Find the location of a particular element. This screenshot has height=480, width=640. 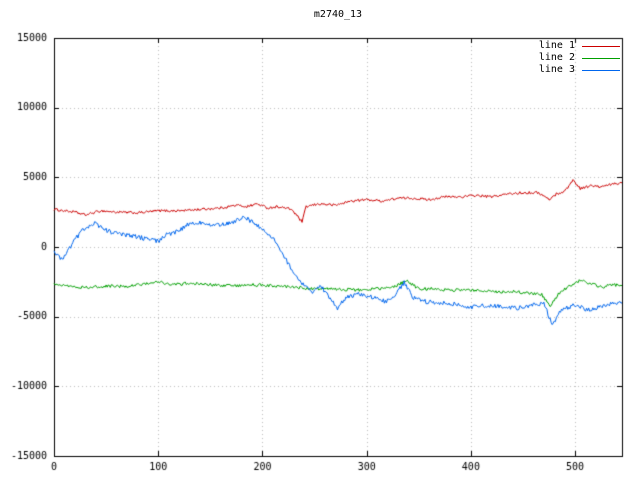

chart-title: m2740_13 is located at coordinates (338, 14).